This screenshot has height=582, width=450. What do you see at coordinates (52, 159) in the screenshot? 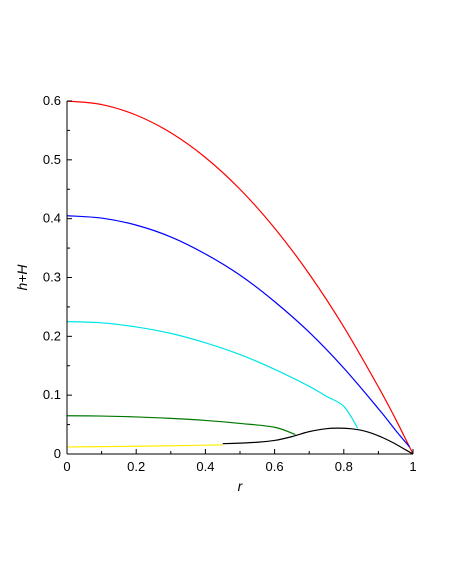
I see `y-tick-label: 0.5` at bounding box center [52, 159].